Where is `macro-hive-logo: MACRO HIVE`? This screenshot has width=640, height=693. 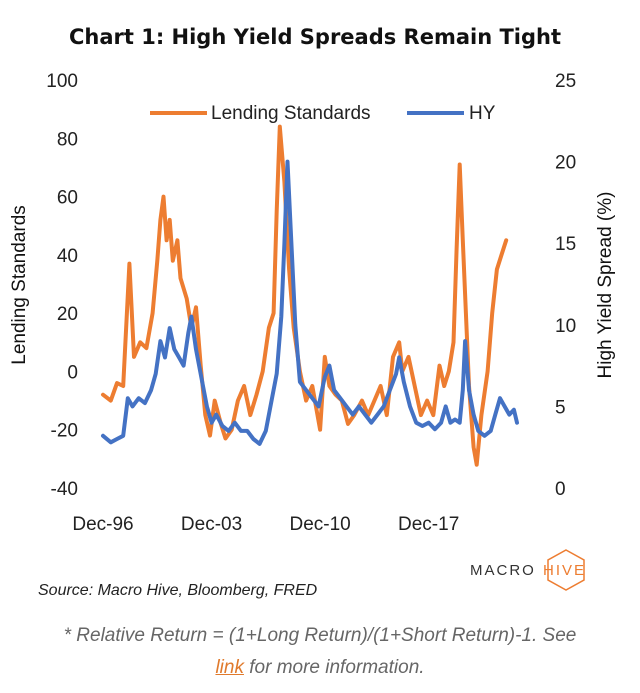 macro-hive-logo: MACRO HIVE is located at coordinates (535, 570).